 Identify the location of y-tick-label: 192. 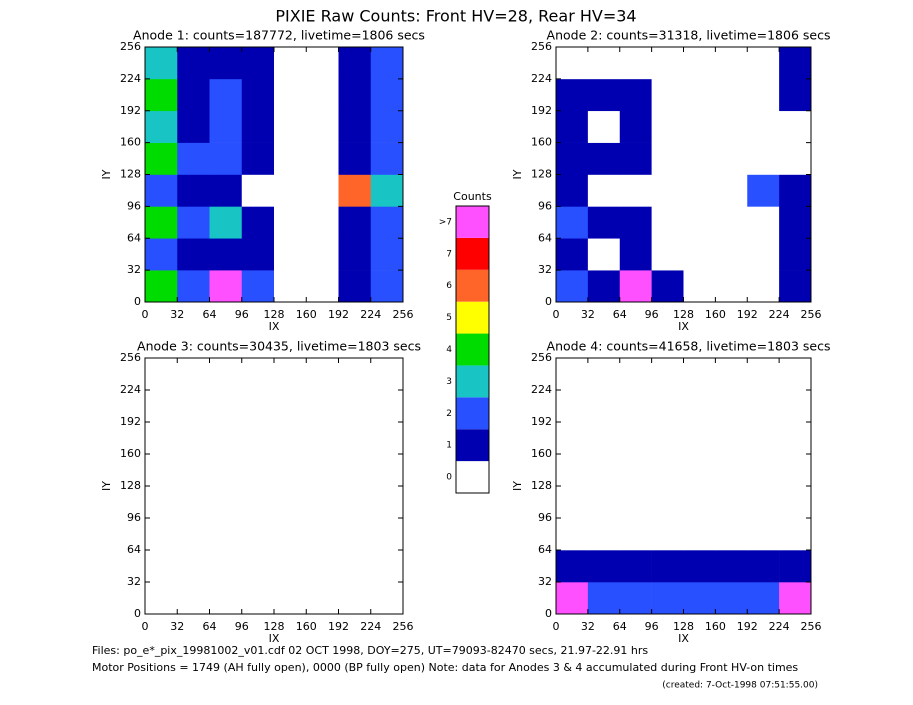
(130, 110).